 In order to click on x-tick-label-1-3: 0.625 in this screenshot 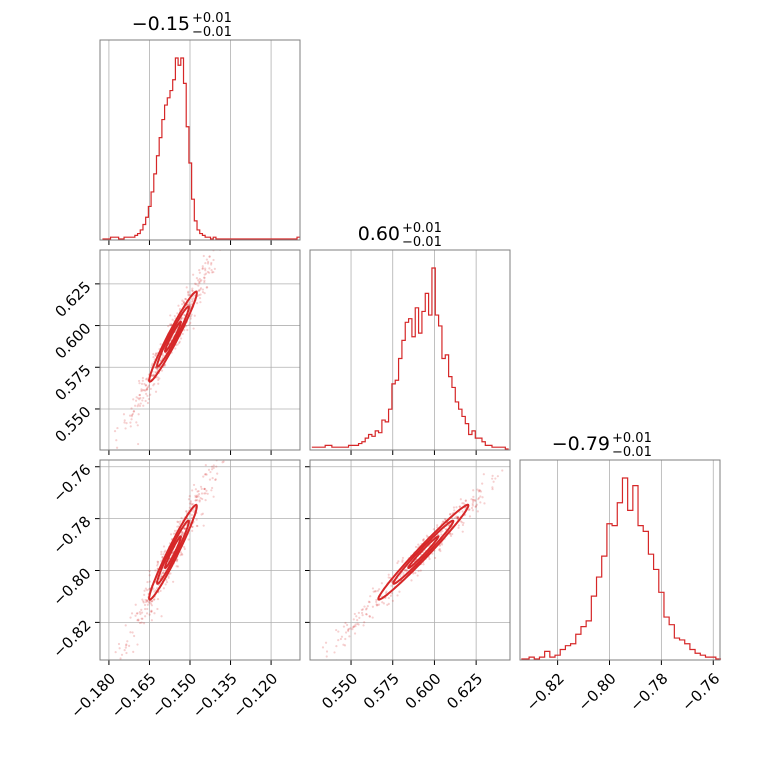, I will do `click(464, 691)`.